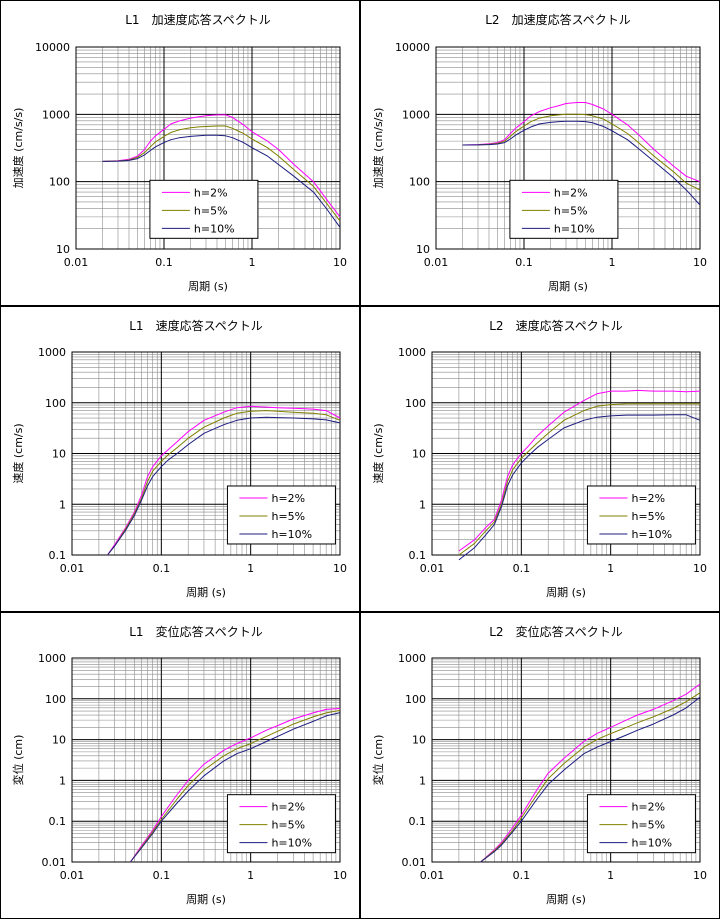  Describe the element at coordinates (195, 325) in the screenshot. I see `chart-title: L1 速度応答スペクトル` at that location.